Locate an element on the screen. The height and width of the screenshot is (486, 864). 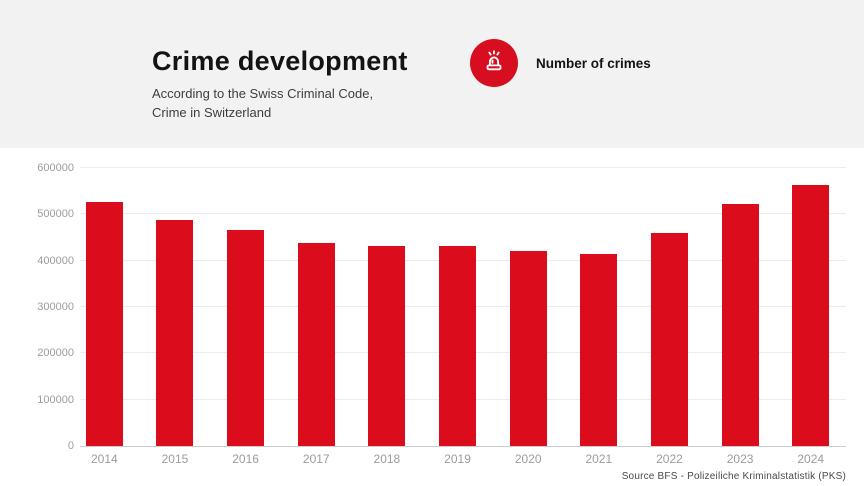
bar-slot: 2018 is located at coordinates (387, 317).